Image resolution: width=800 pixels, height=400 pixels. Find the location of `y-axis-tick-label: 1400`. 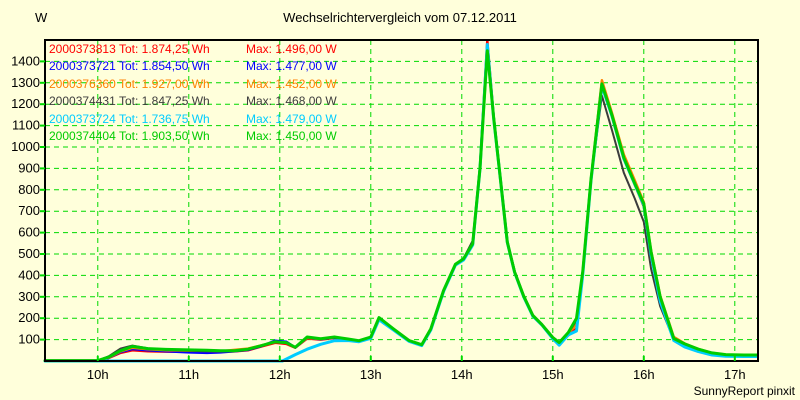

y-axis-tick-label: 1400 is located at coordinates (25, 60).